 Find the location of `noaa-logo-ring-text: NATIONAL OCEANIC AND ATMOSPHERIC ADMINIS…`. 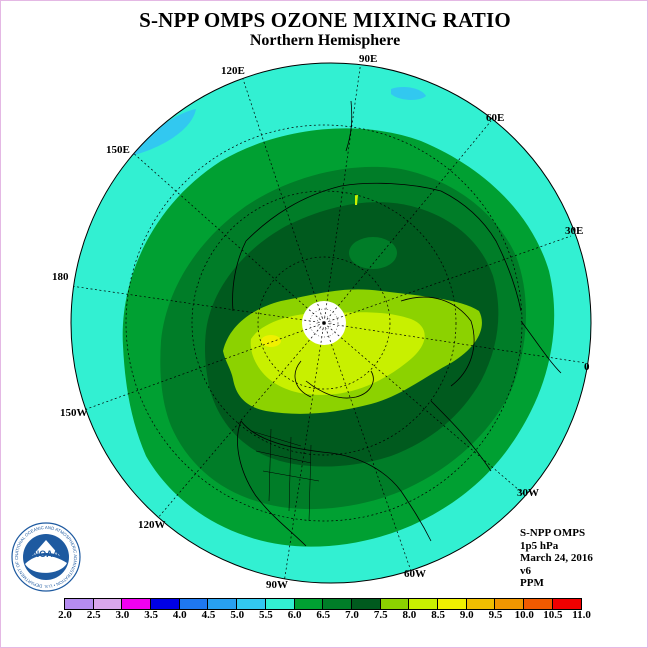

noaa-logo-ring-text: NATIONAL OCEANIC AND ATMOSPHERIC ADMINIS… is located at coordinates (39, 295).